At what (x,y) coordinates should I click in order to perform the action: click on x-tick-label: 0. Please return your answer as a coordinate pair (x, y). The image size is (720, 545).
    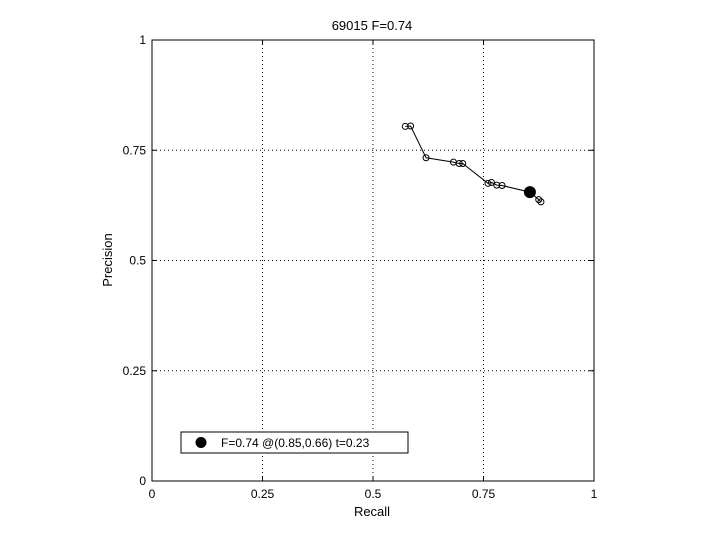
    Looking at the image, I should click on (152, 494).